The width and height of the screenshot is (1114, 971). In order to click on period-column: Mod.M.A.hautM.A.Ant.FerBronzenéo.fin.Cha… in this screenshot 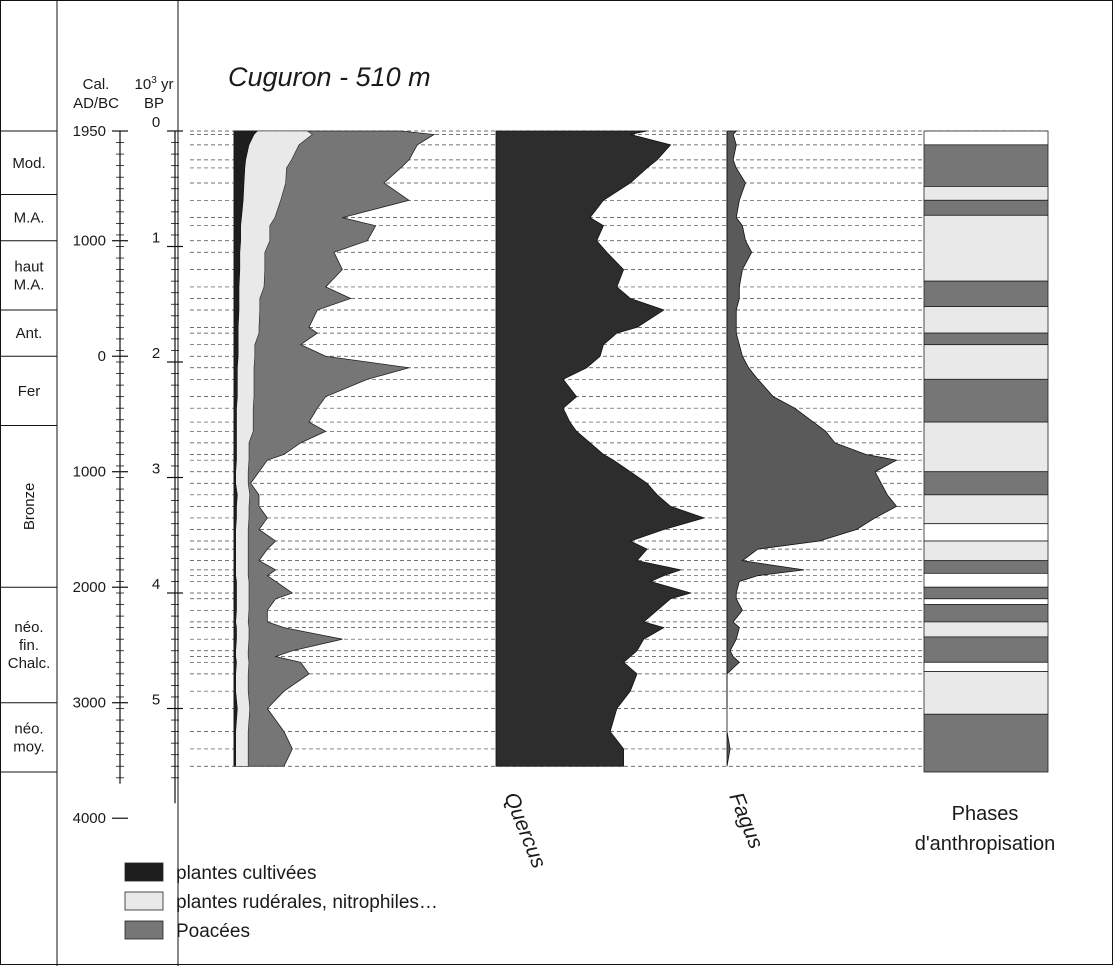, I will do `click(28, 451)`.